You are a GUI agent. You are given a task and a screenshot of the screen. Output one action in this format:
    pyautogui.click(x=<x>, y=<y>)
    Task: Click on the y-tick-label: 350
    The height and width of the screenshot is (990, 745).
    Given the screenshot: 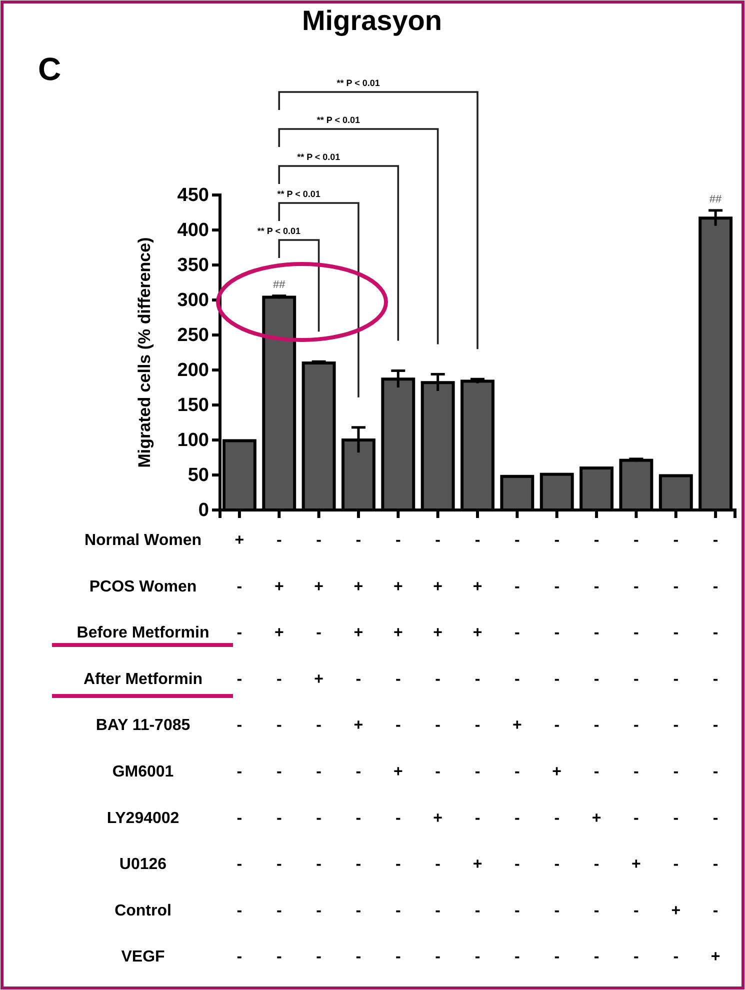 What is the action you would take?
    pyautogui.click(x=193, y=265)
    